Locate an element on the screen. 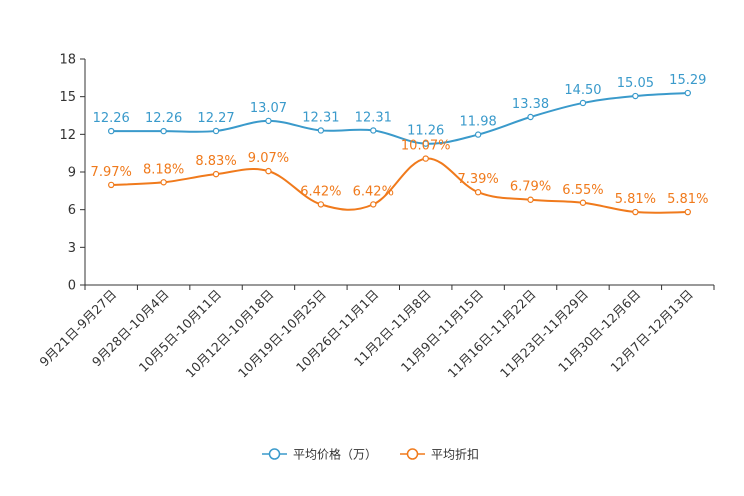 This screenshot has width=744, height=496. data-label: 11.26 is located at coordinates (425, 131).